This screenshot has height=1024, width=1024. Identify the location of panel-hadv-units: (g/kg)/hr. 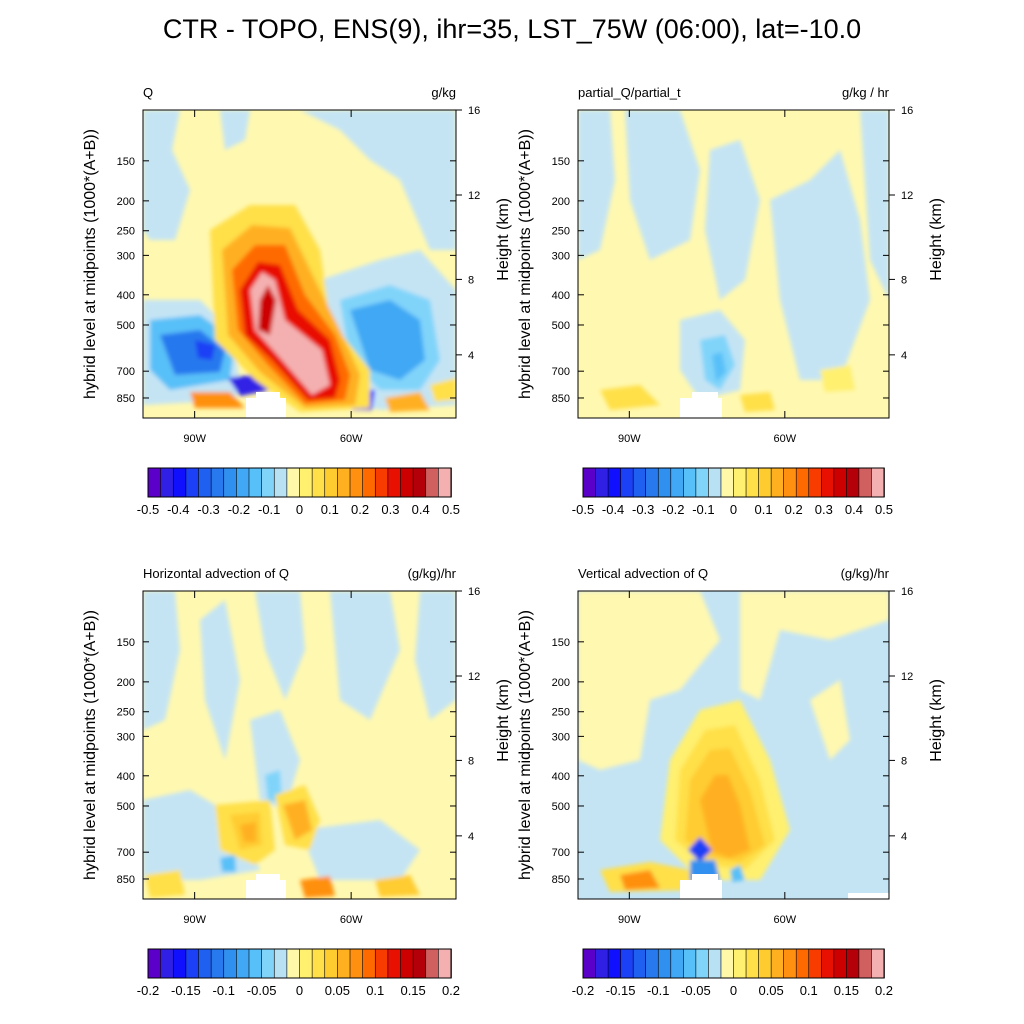
(432, 573).